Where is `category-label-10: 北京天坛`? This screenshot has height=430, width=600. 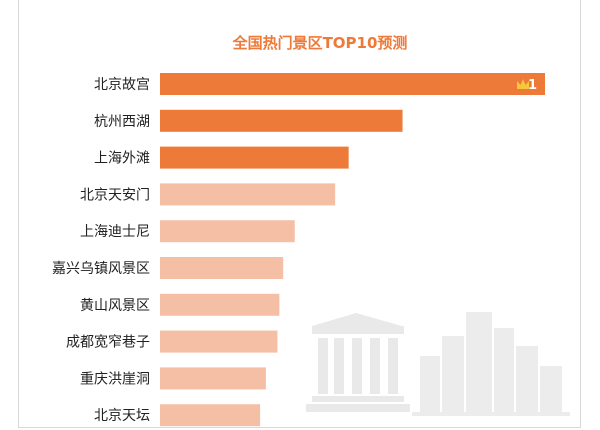
category-label-10: 北京天坛 is located at coordinates (122, 416).